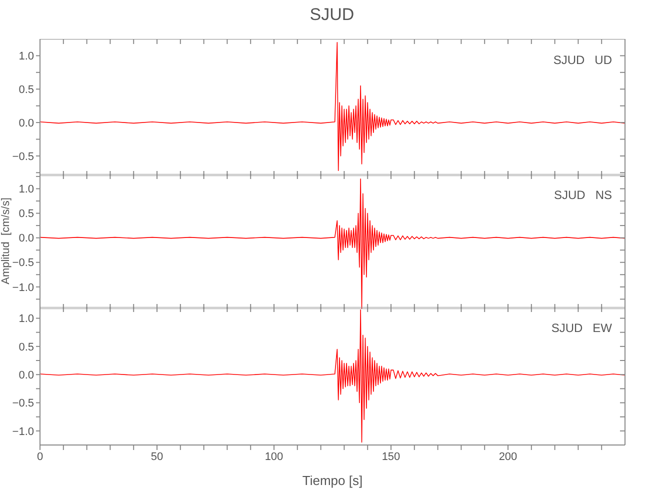  Describe the element at coordinates (157, 456) in the screenshot. I see `x-tick-label: 50` at that location.